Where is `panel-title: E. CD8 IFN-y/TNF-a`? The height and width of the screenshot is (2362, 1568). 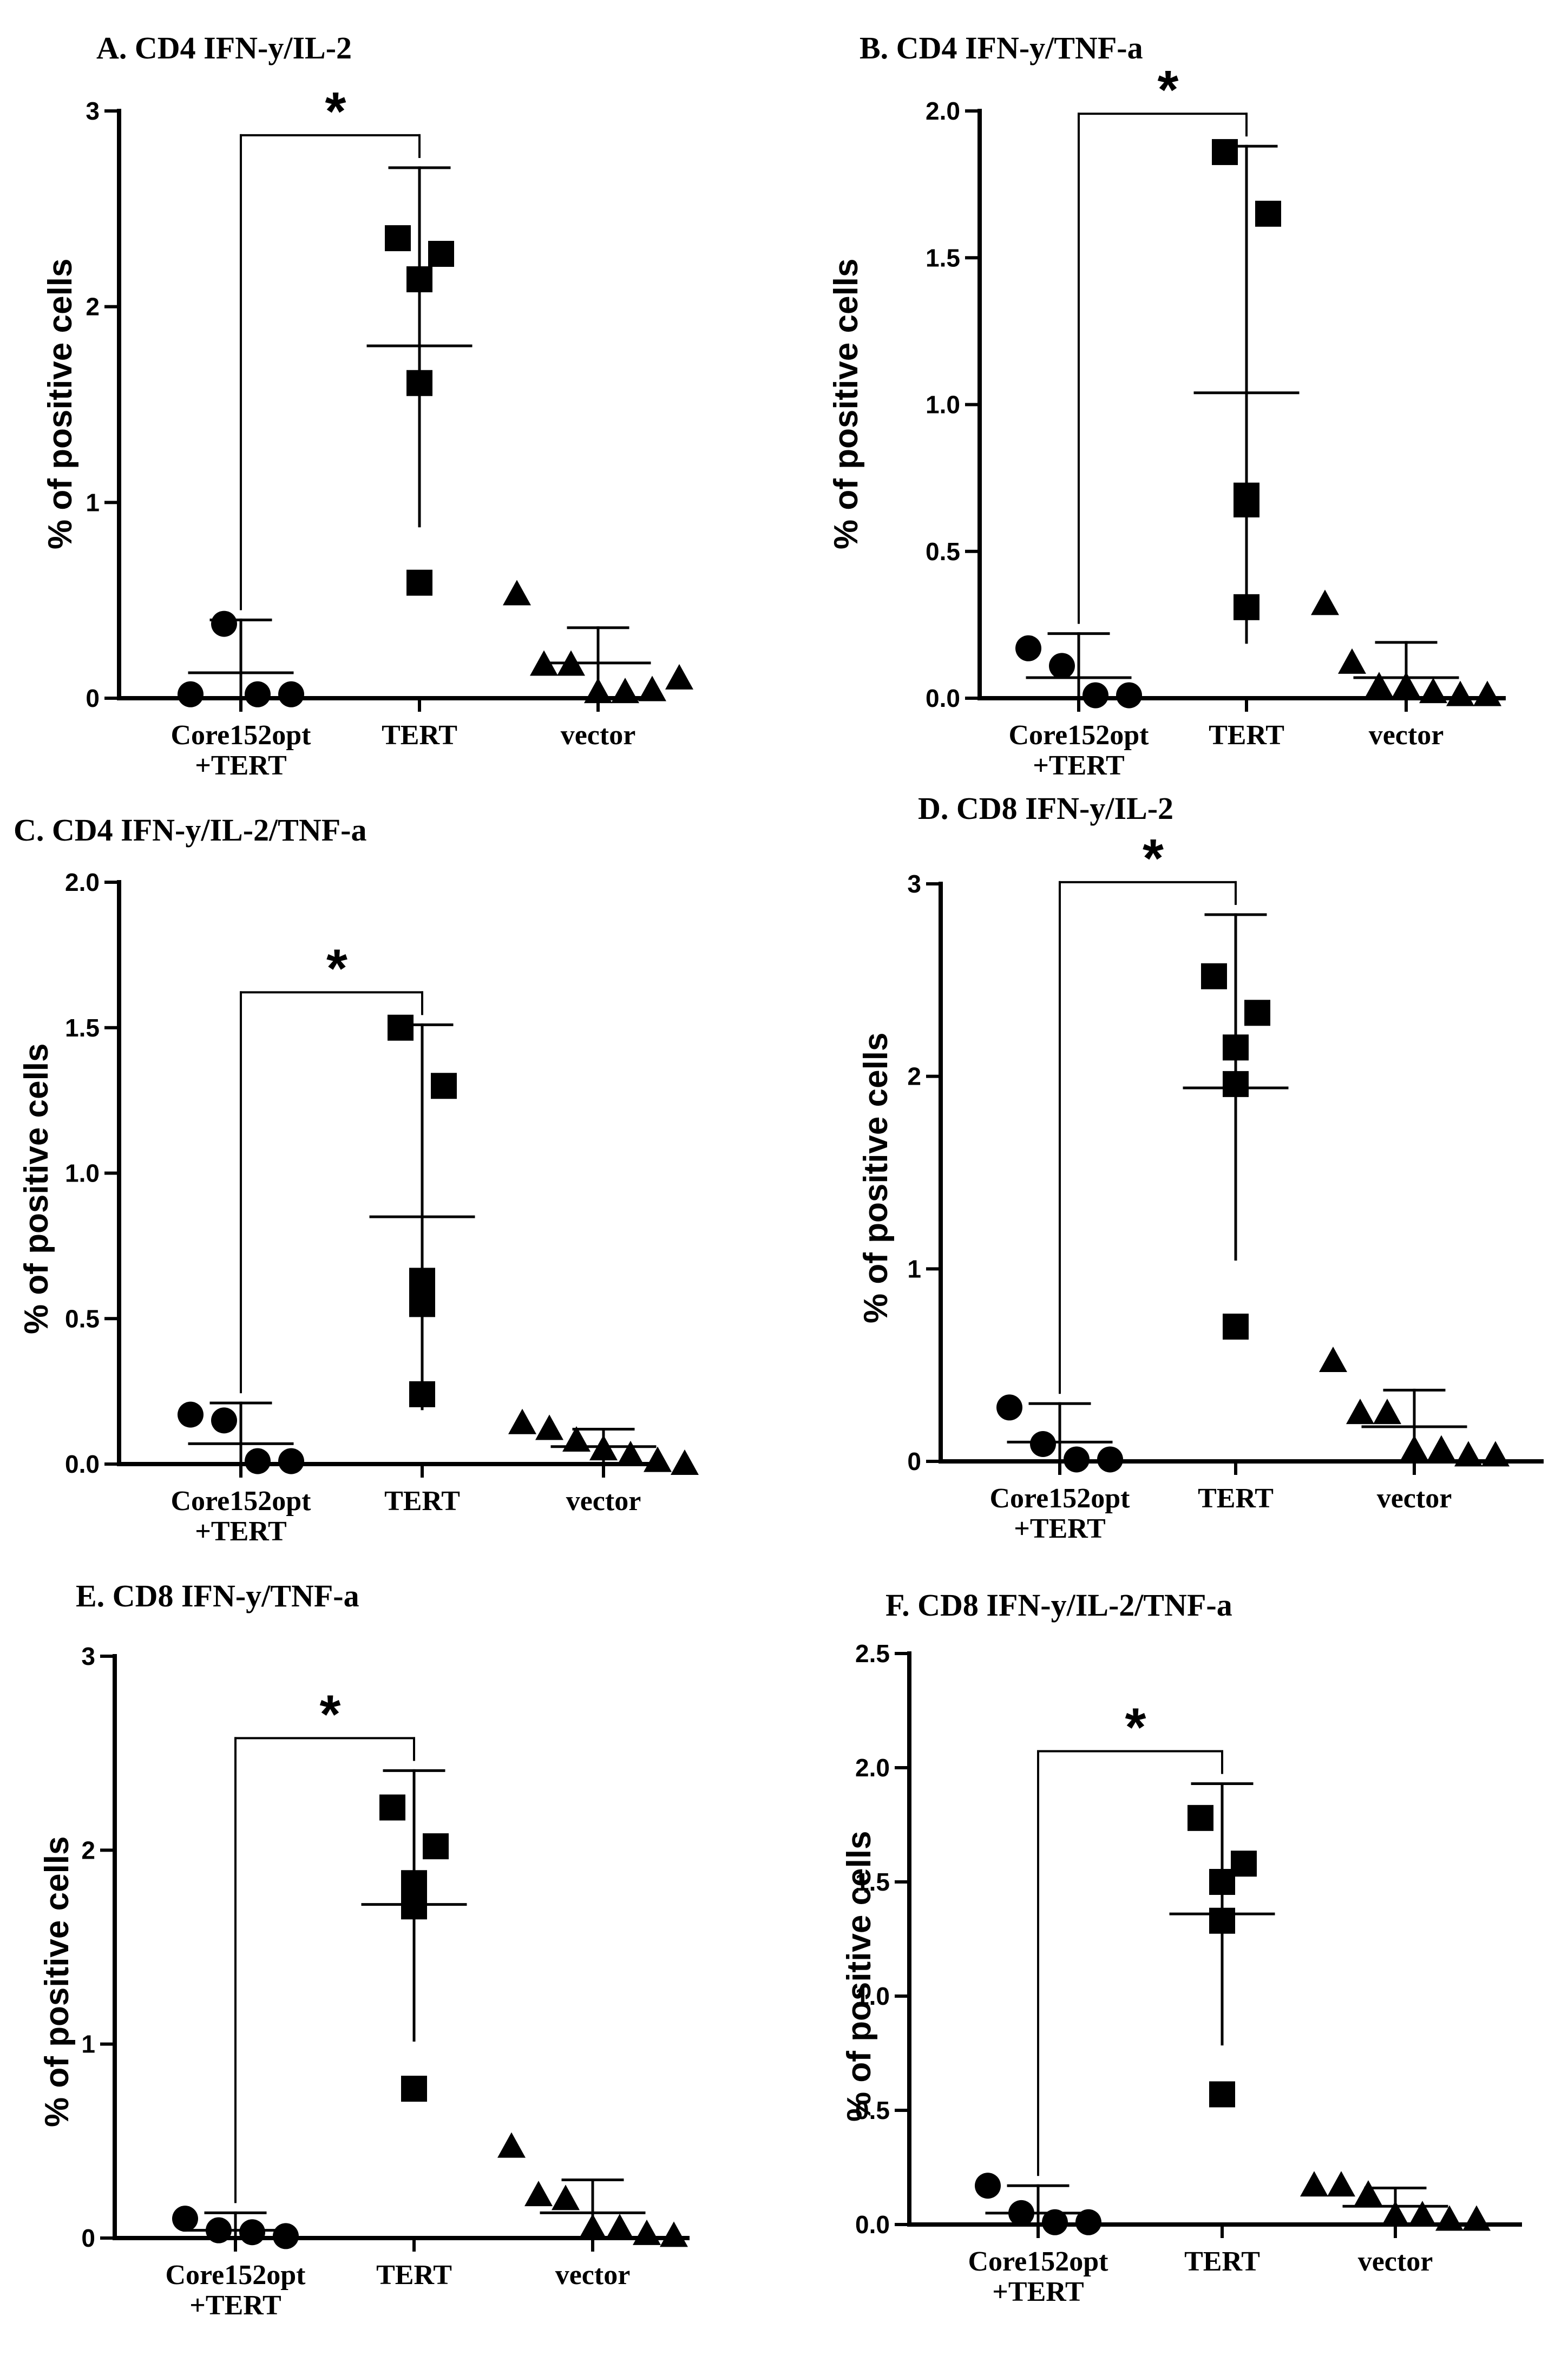
panel-title: E. CD8 IFN-y/TNF-a is located at coordinates (217, 1595).